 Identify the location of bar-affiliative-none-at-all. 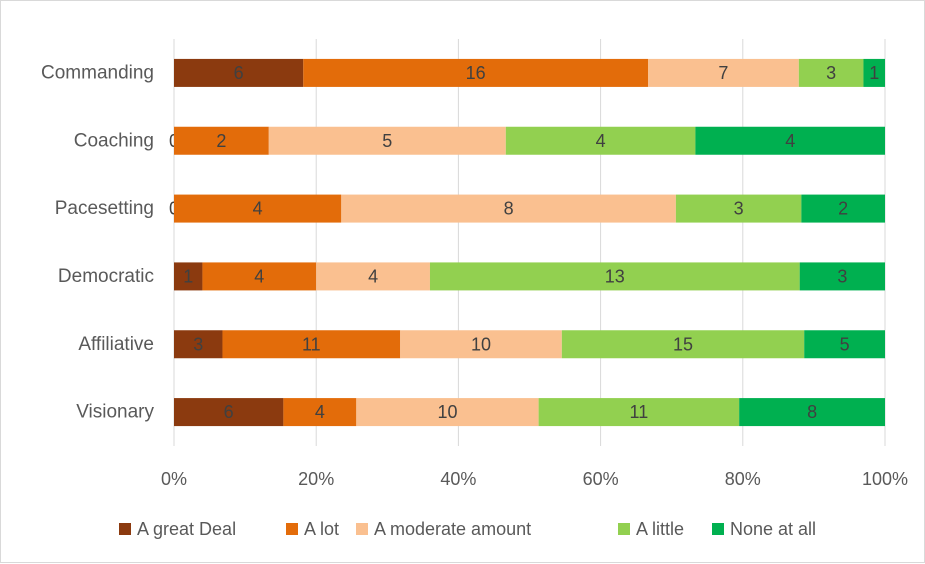
(844, 344).